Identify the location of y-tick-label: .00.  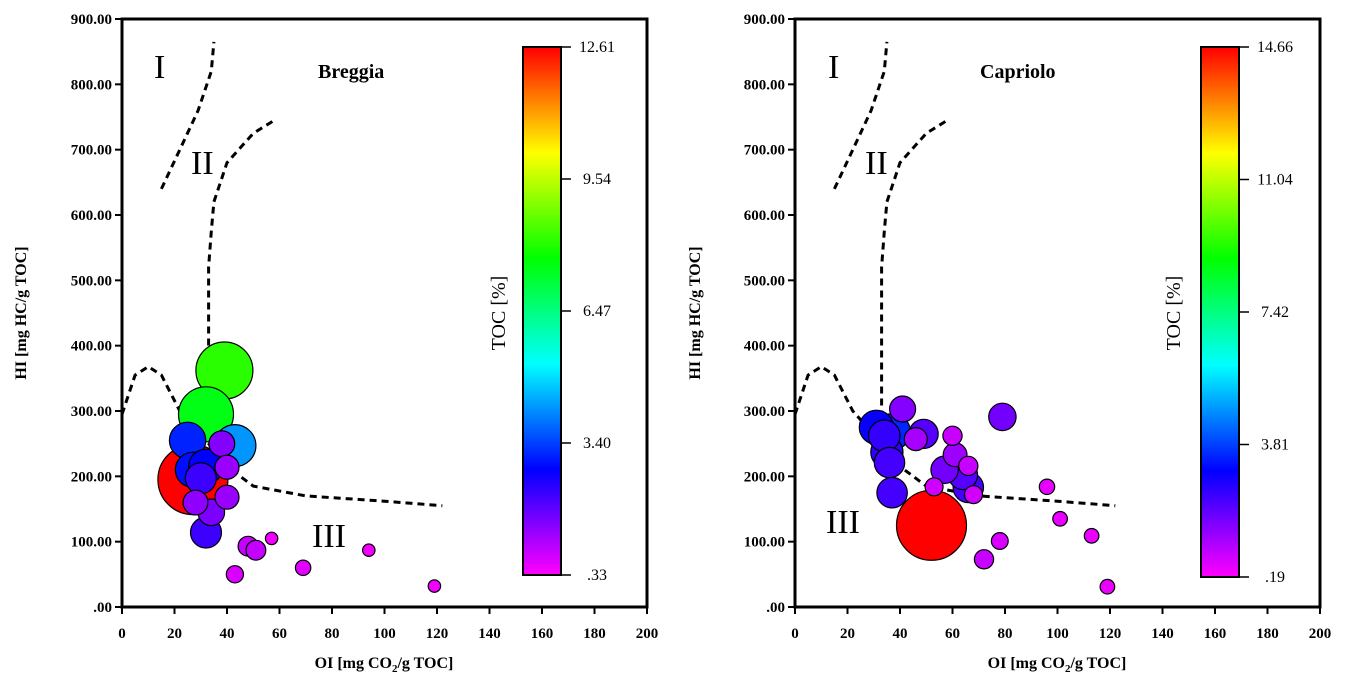
(775, 608).